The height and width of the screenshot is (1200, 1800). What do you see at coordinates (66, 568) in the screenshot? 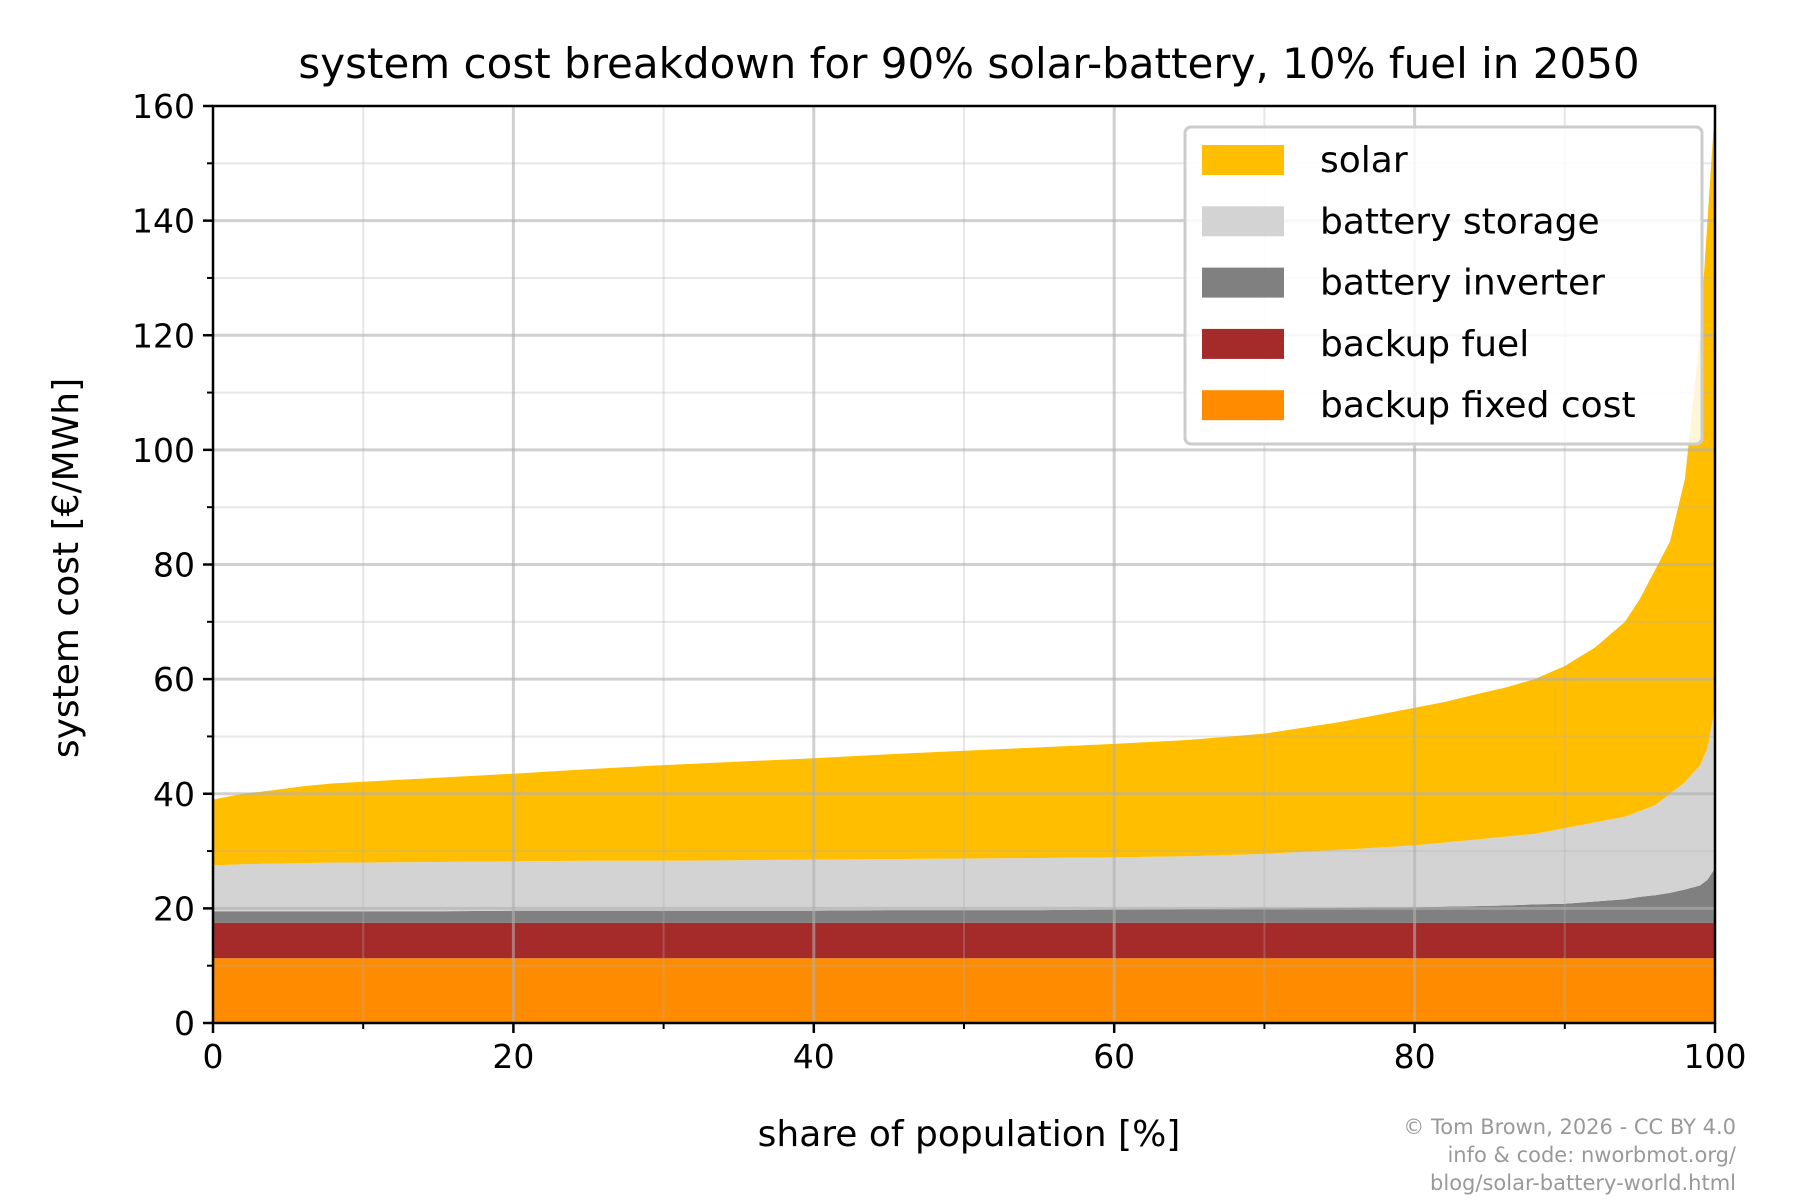
I see `y-axis-label: system cost [€/MWh]` at bounding box center [66, 568].